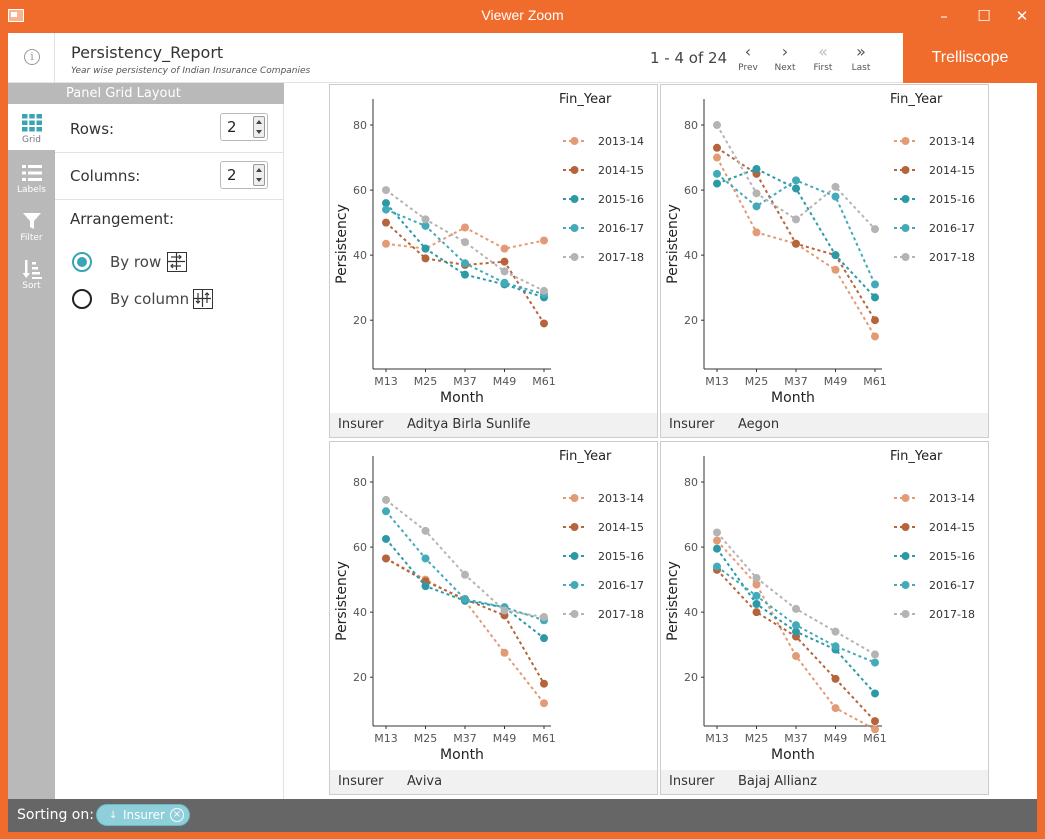 This screenshot has height=839, width=1045. What do you see at coordinates (1041, 436) in the screenshot?
I see `window-frame-right` at bounding box center [1041, 436].